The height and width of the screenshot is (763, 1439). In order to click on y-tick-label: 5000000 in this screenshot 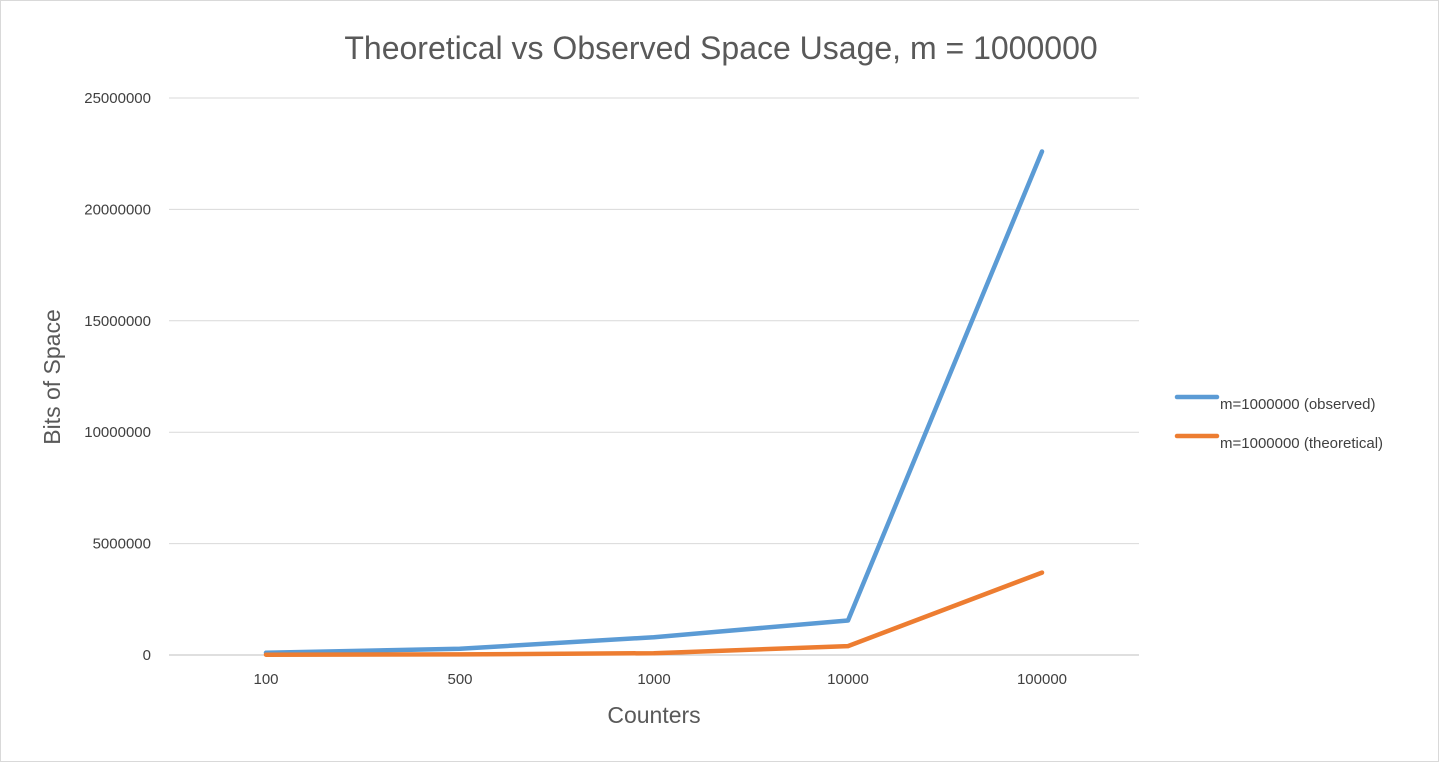, I will do `click(122, 544)`.